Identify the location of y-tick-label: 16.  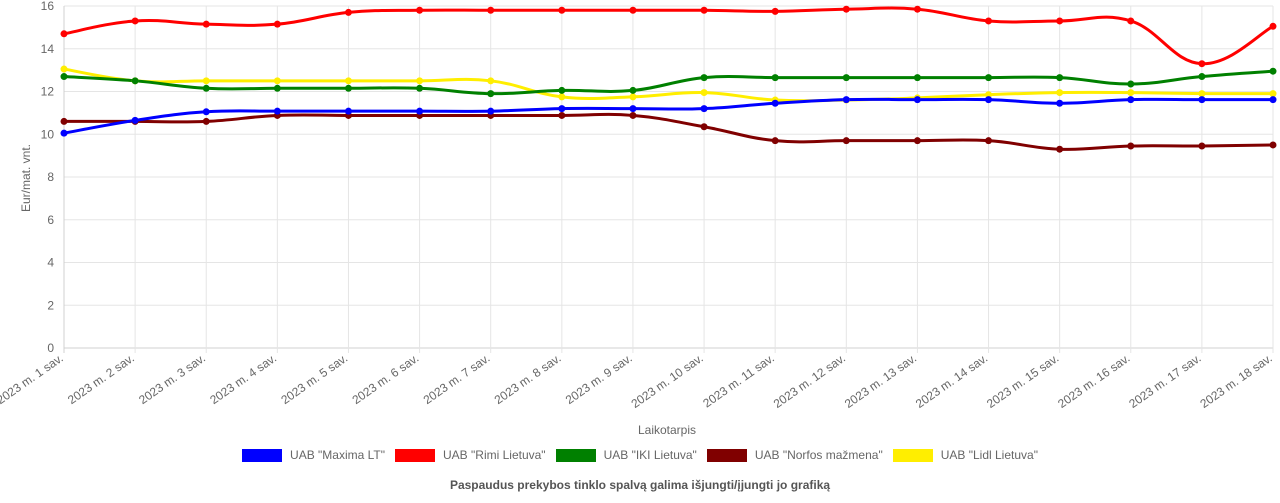
(48, 6).